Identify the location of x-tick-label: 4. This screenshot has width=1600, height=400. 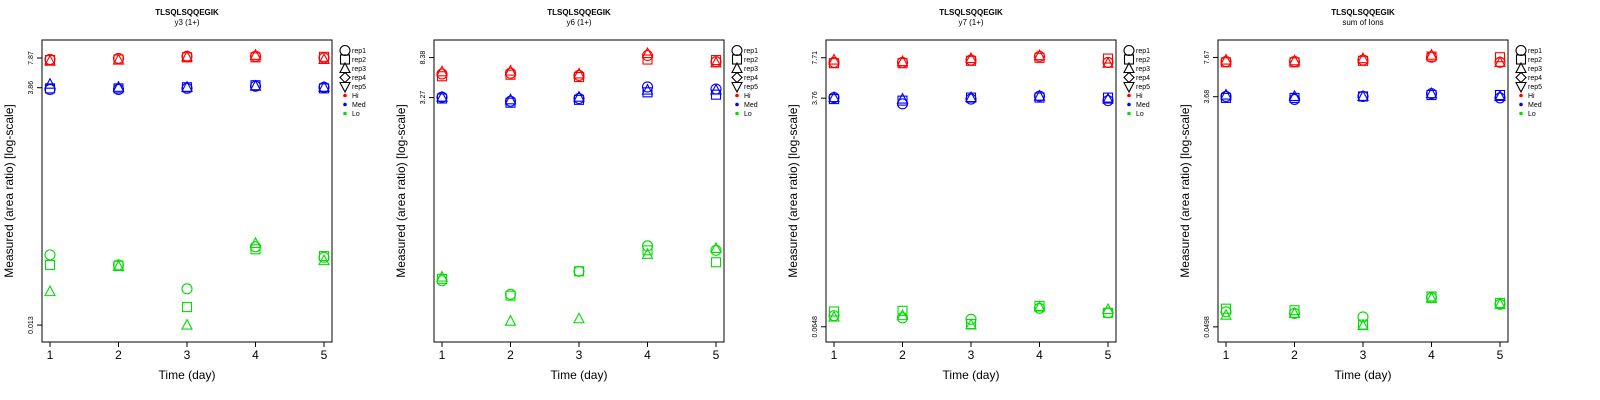
(255, 355).